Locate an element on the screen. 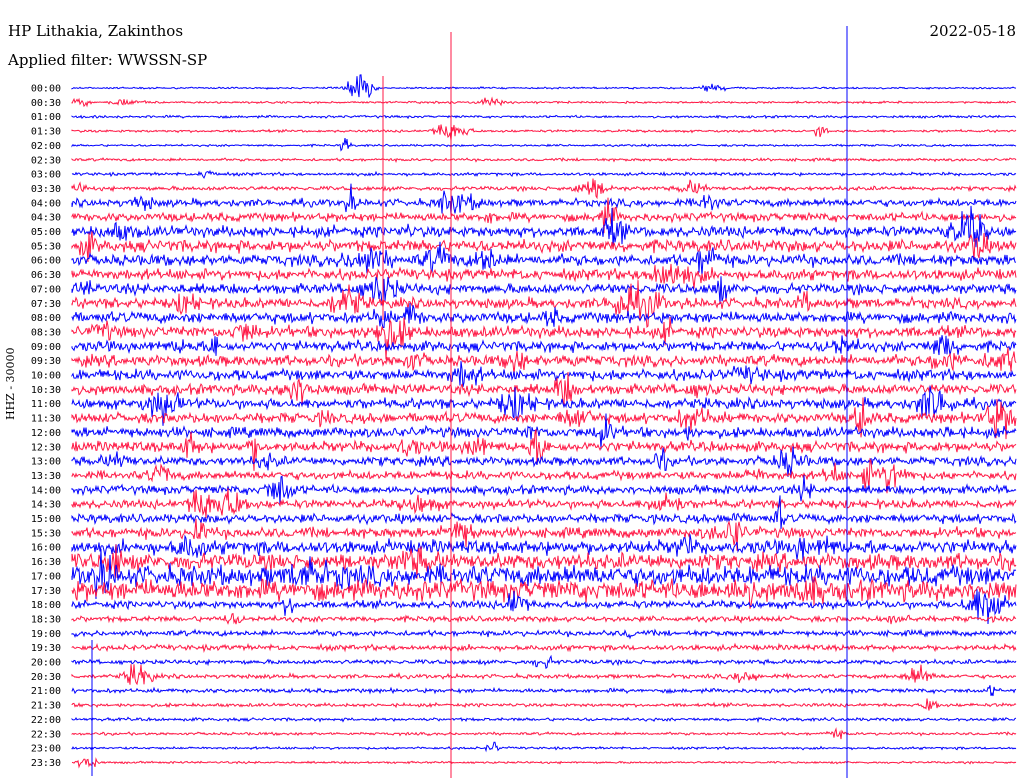 This screenshot has height=780, width=1024. time-tick-label: 00:30 is located at coordinates (46, 103).